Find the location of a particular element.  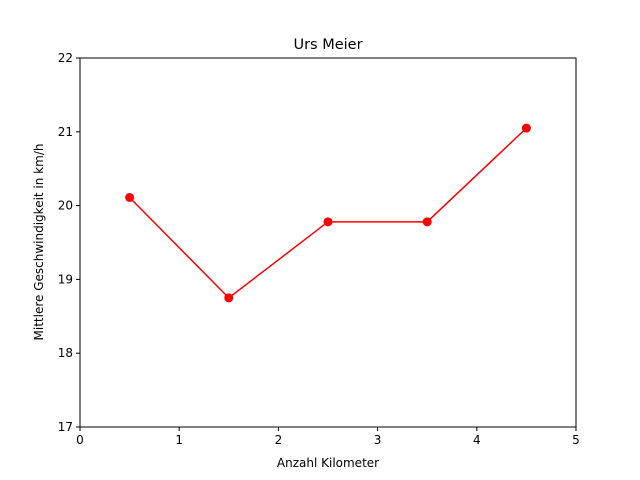

y-axis: 17 18 19 20 21 22 is located at coordinates (69, 242).